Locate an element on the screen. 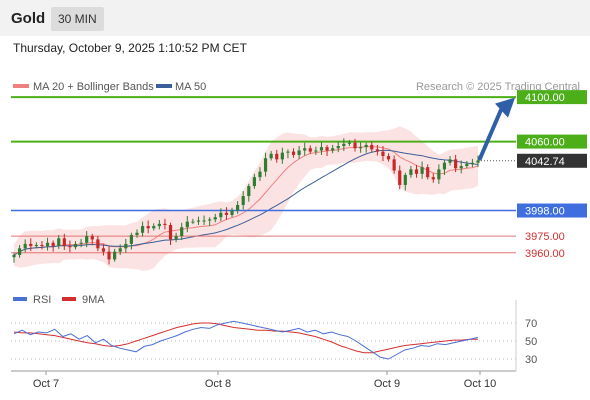 This screenshot has height=400, width=590. legend-swatch-9ma is located at coordinates (69, 299).